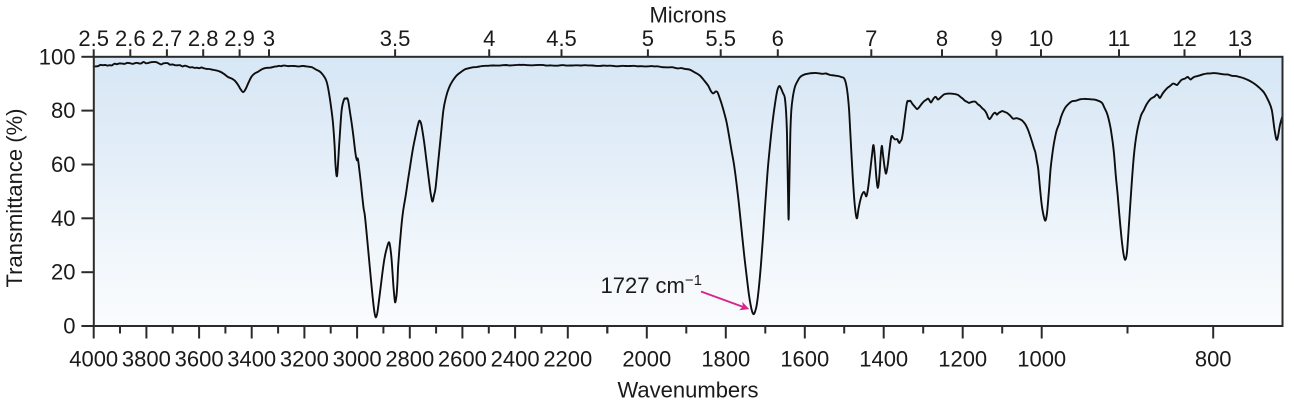 The height and width of the screenshot is (408, 1294). I want to click on svg-text: 11, so click(1119, 38).